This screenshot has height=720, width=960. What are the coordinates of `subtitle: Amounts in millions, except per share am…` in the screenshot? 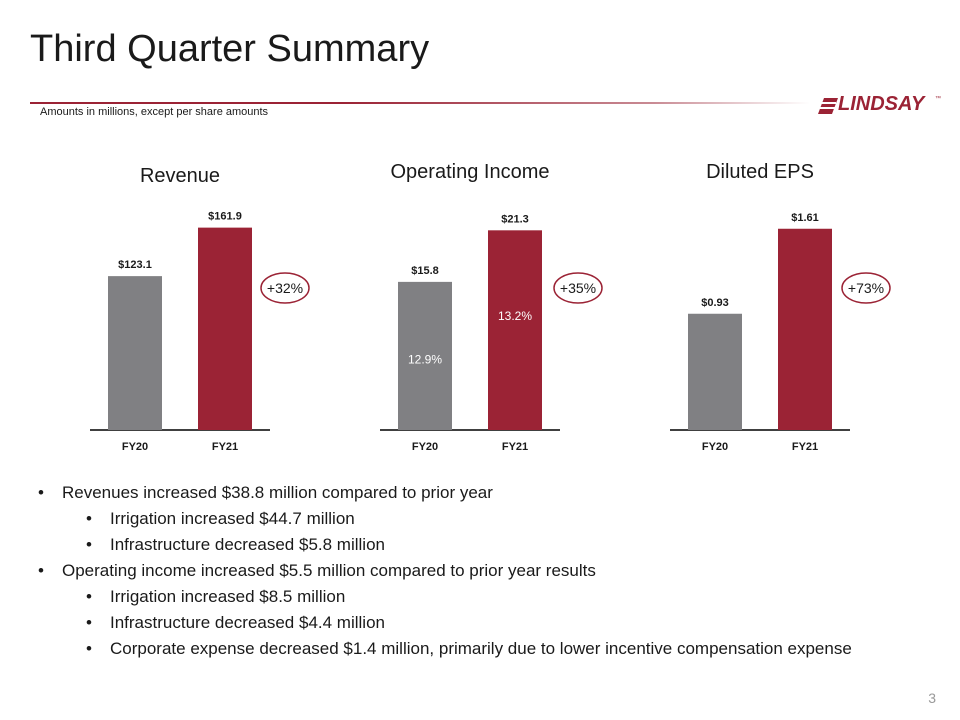 It's located at (154, 112).